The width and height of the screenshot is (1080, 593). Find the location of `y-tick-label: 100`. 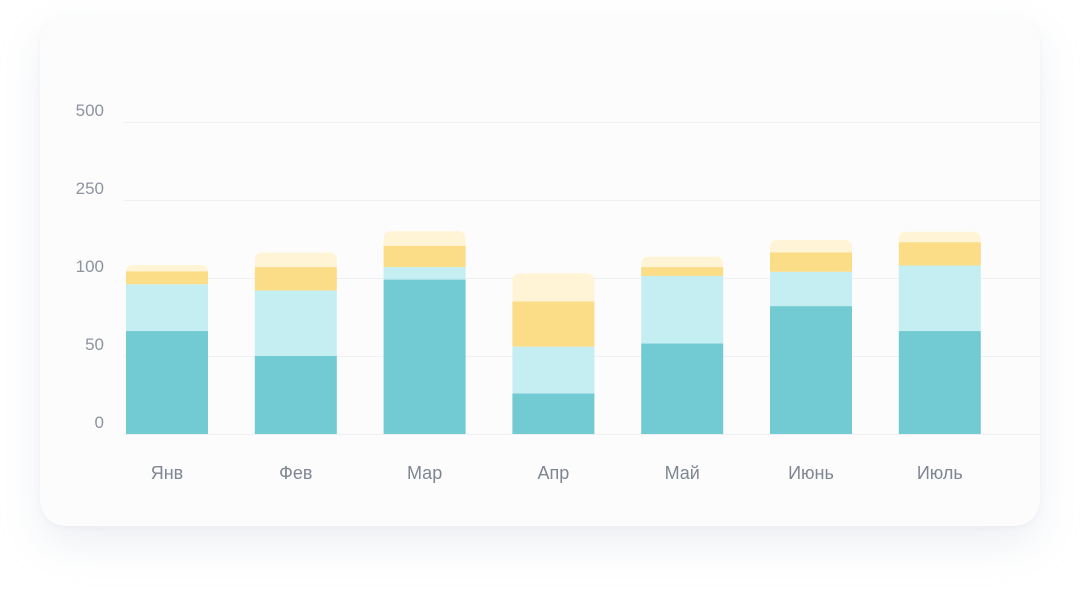

y-tick-label: 100 is located at coordinates (90, 266).